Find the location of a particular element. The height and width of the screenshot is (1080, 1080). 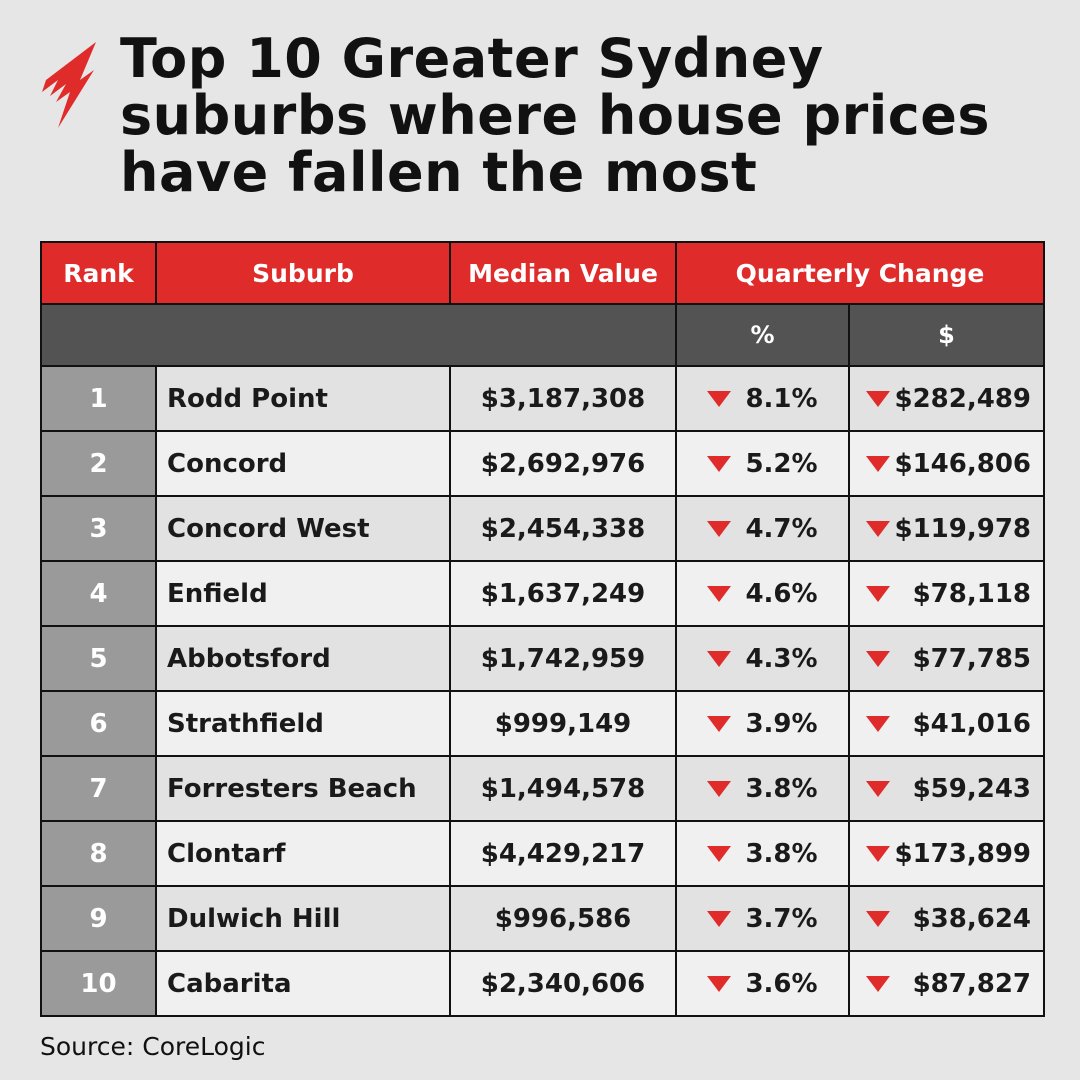

suburb-cell: Rodd Point is located at coordinates (303, 398).